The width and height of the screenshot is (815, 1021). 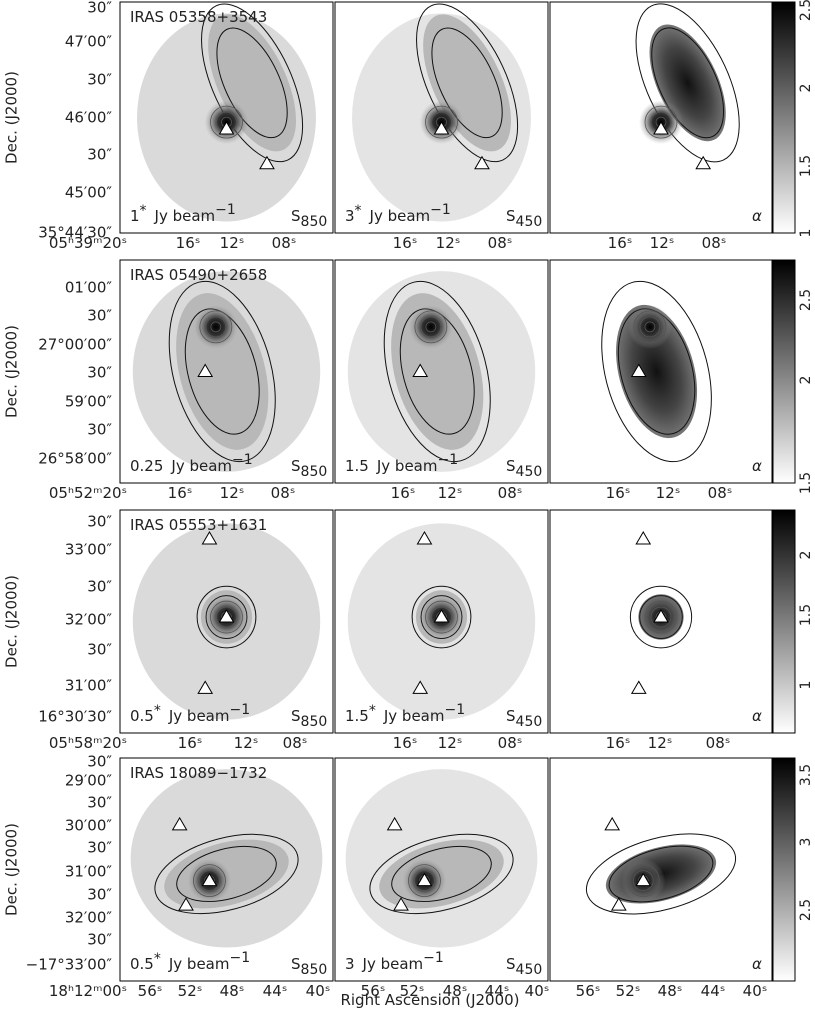 What do you see at coordinates (806, 380) in the screenshot?
I see `colorbar-tick-label: 2` at bounding box center [806, 380].